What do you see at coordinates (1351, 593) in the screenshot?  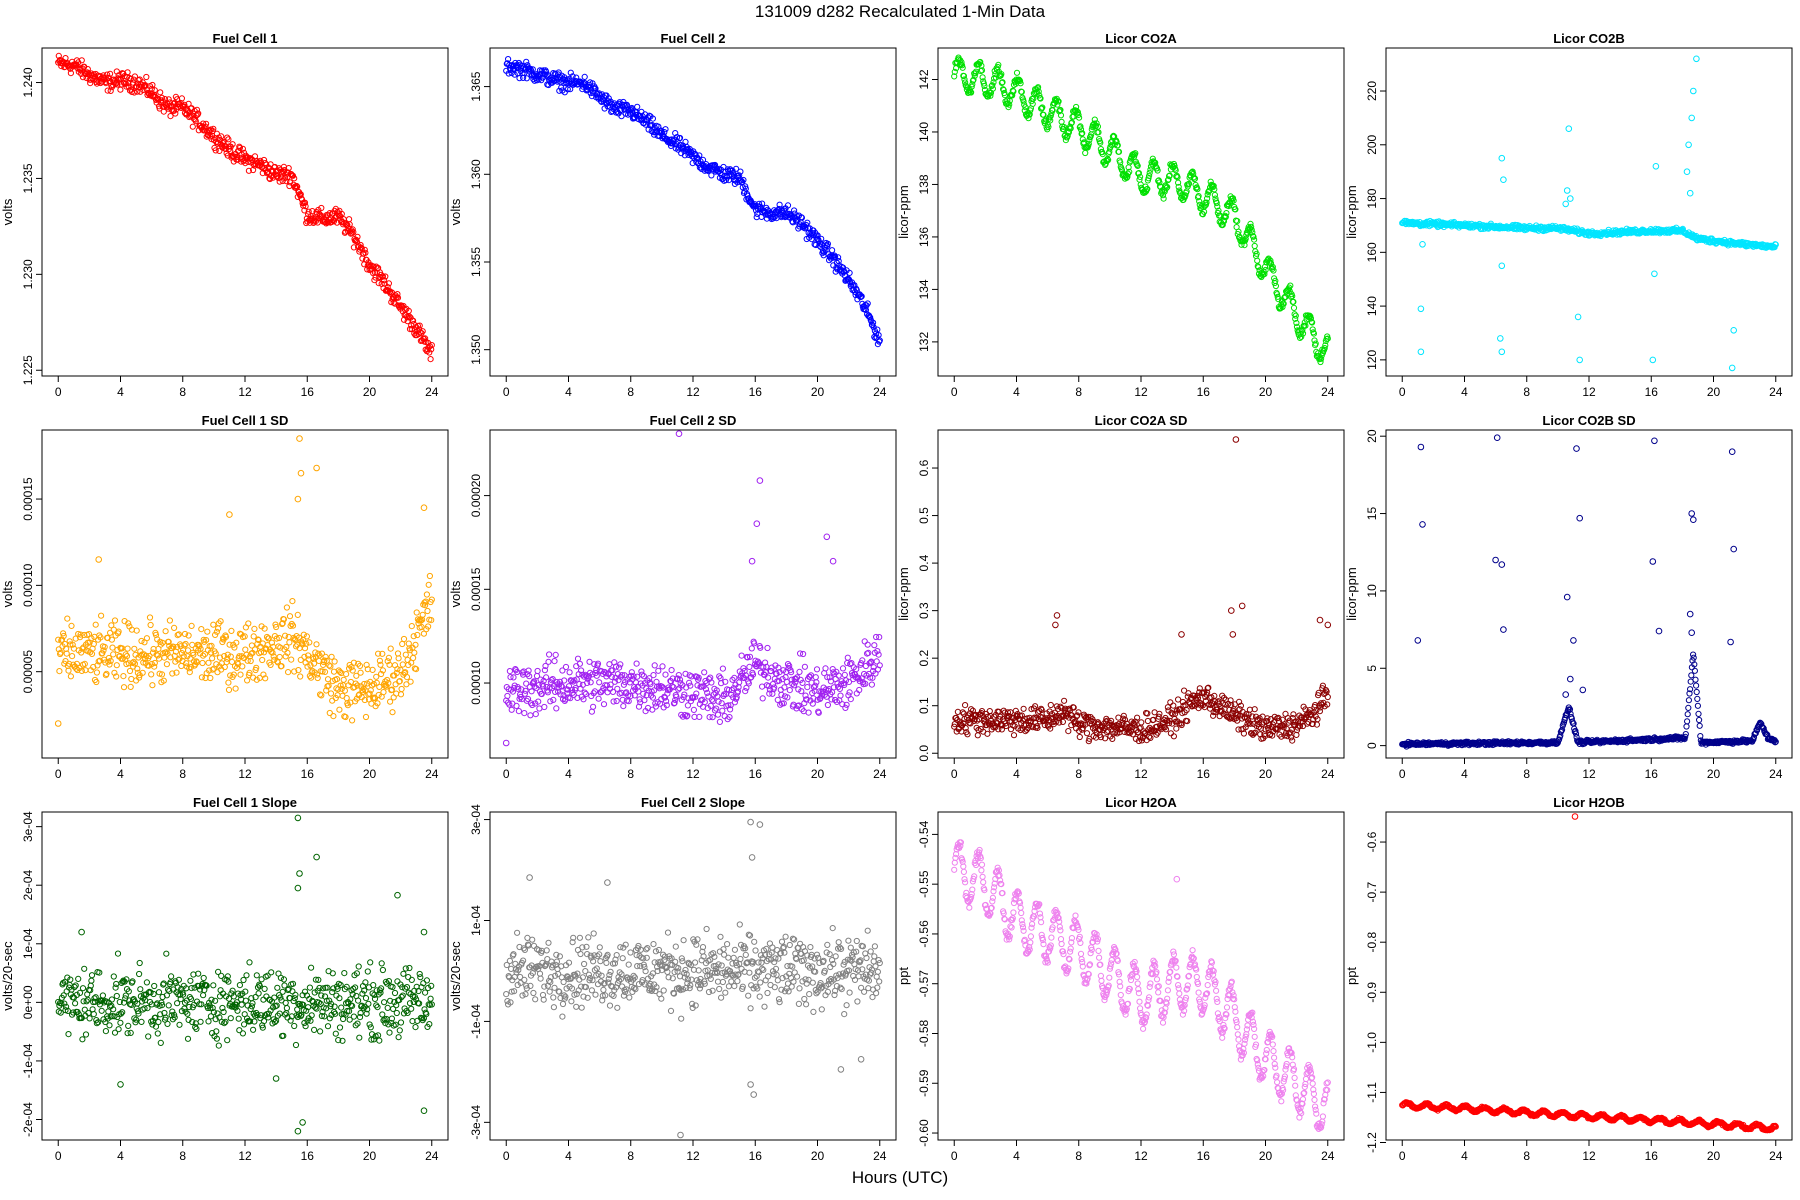 I see `y-axis-label: licor-ppm` at bounding box center [1351, 593].